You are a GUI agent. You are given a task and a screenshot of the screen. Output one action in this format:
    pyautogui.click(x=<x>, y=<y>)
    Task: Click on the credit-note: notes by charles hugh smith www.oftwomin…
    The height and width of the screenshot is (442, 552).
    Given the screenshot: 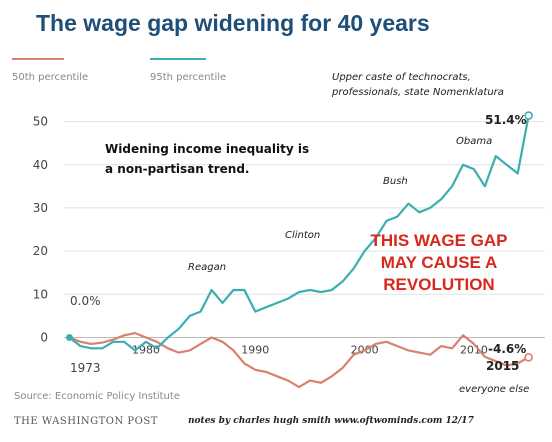 What is the action you would take?
    pyautogui.click(x=331, y=421)
    